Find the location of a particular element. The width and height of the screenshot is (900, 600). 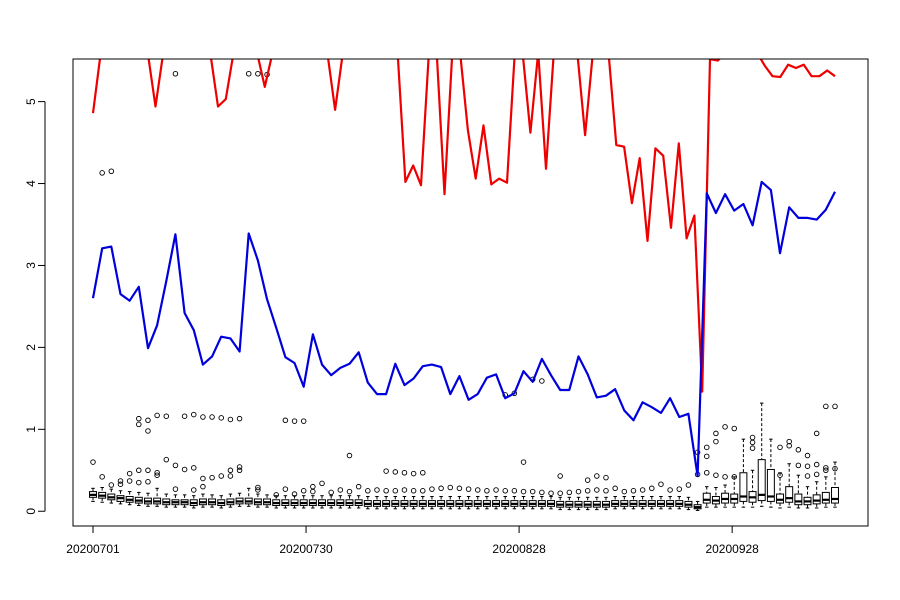

x-tick-label: 20200828 is located at coordinates (519, 549).